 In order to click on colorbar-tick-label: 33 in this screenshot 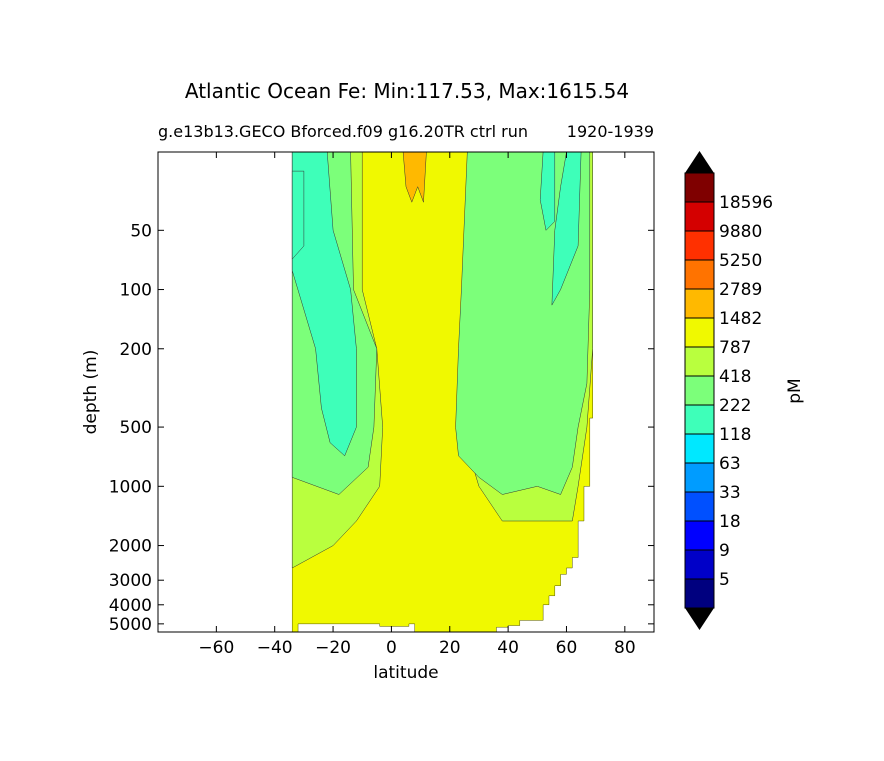, I will do `click(730, 493)`.